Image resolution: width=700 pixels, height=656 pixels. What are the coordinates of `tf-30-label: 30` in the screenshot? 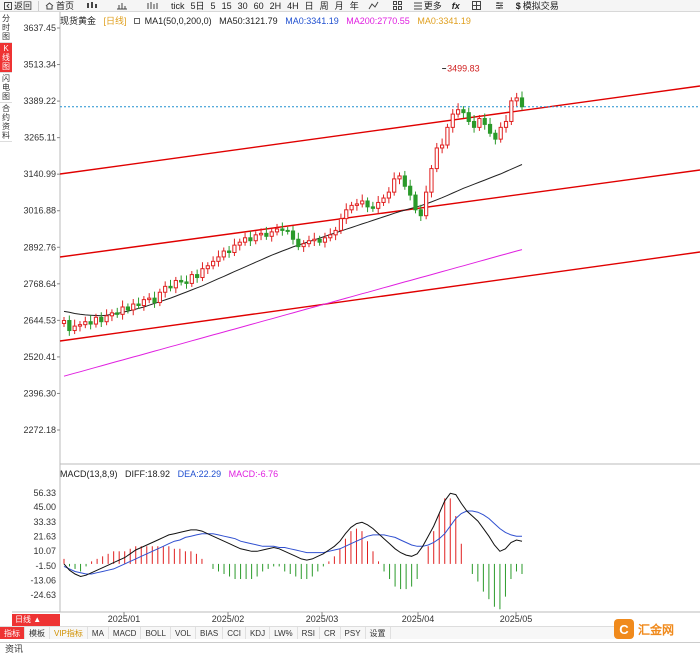 It's located at (242, 5).